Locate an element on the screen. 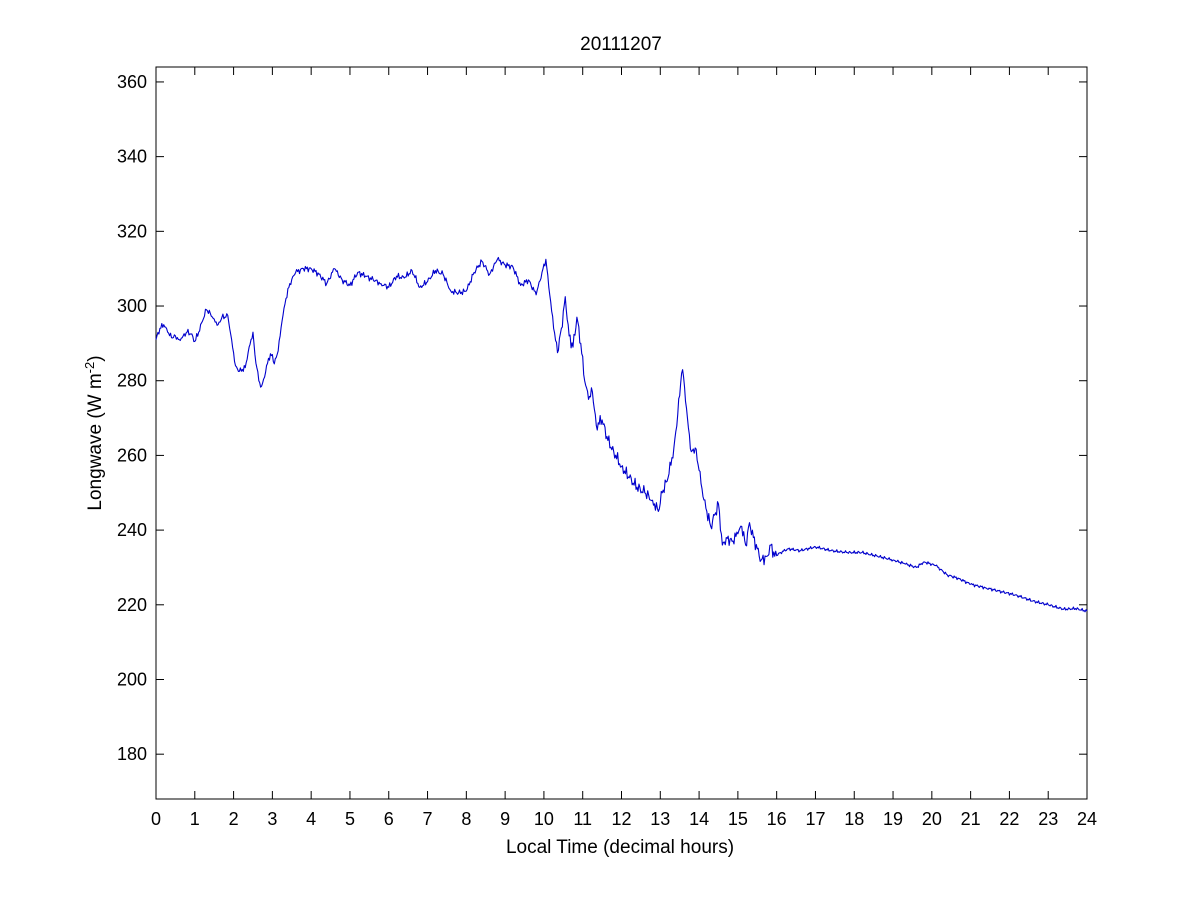 The width and height of the screenshot is (1201, 900). x-tick-label: 20 is located at coordinates (932, 819).